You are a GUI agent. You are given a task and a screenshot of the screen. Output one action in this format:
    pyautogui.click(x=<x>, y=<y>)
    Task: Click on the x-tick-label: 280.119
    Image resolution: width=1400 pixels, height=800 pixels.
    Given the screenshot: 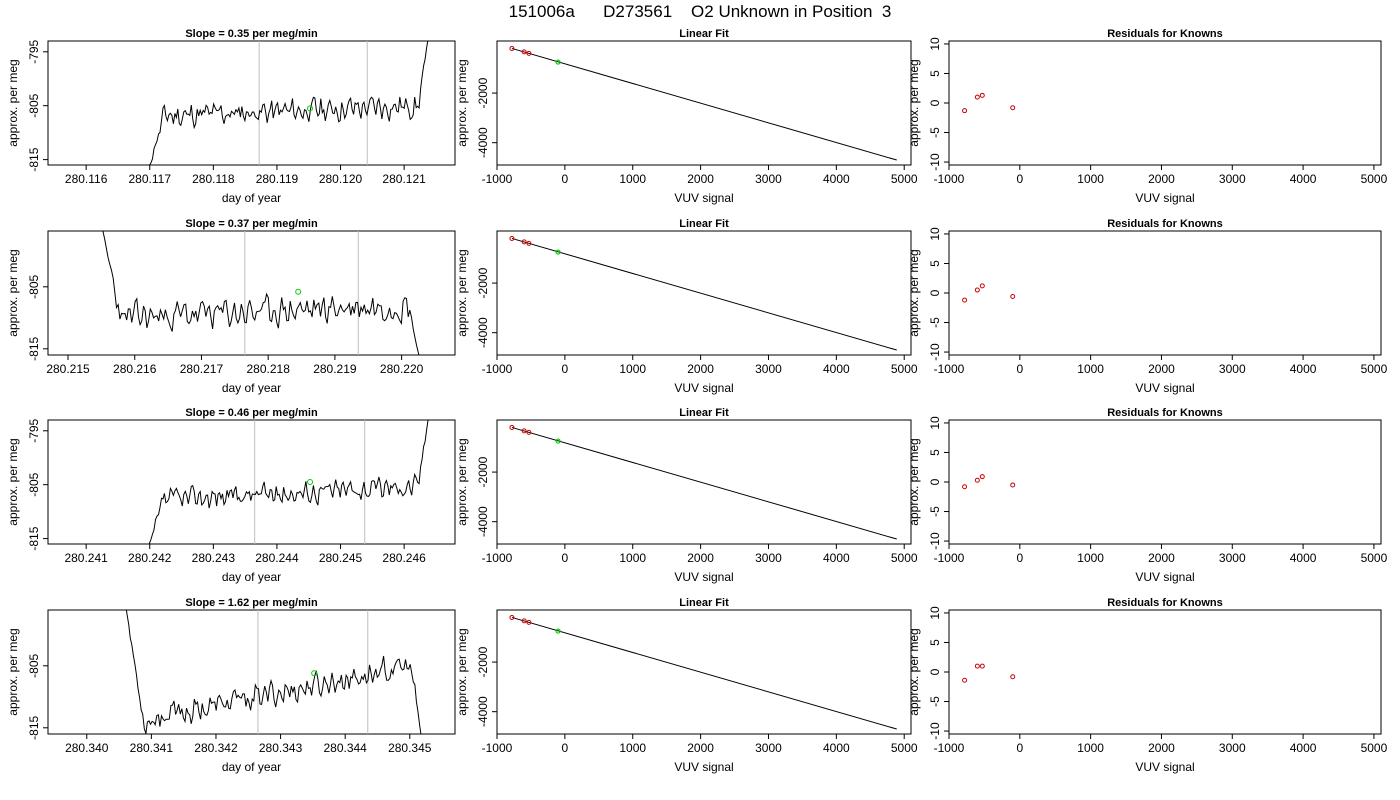 What is the action you would take?
    pyautogui.click(x=277, y=179)
    